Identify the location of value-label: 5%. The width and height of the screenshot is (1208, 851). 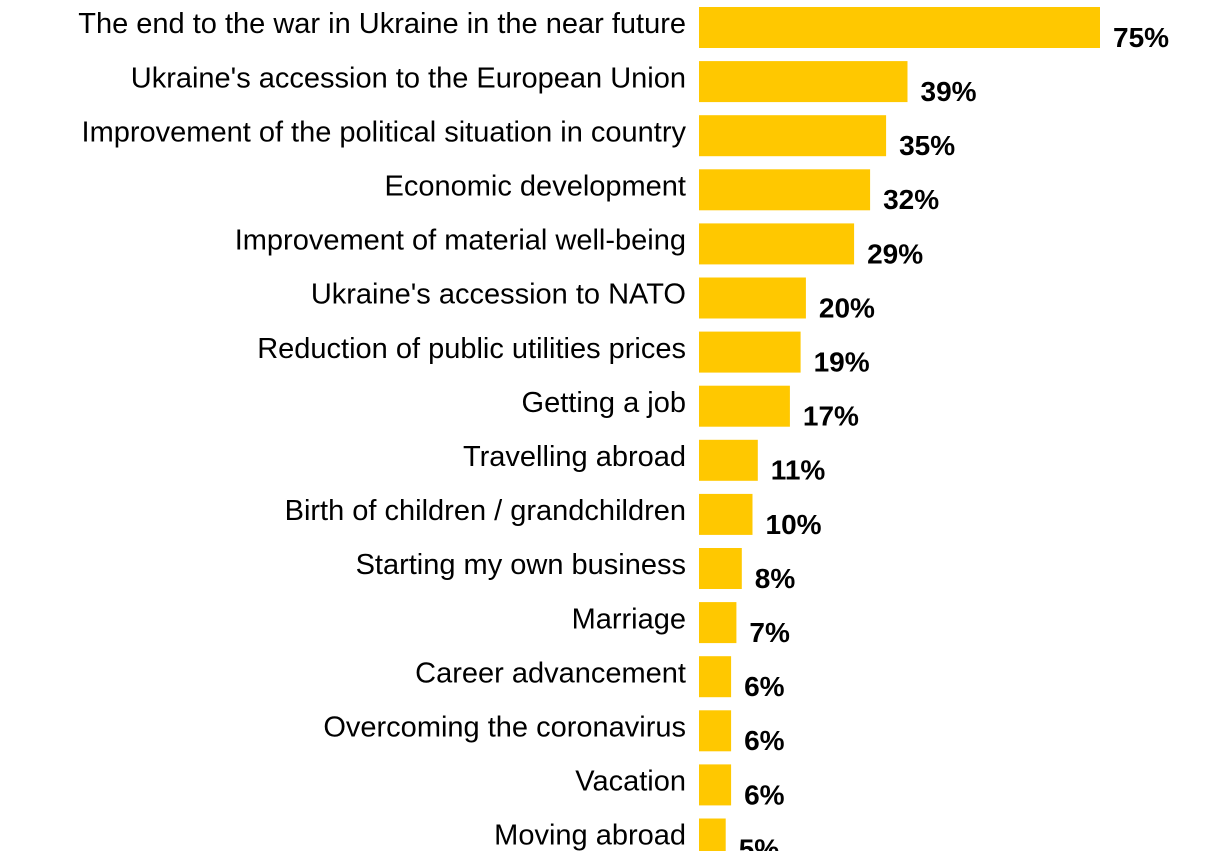
(759, 842).